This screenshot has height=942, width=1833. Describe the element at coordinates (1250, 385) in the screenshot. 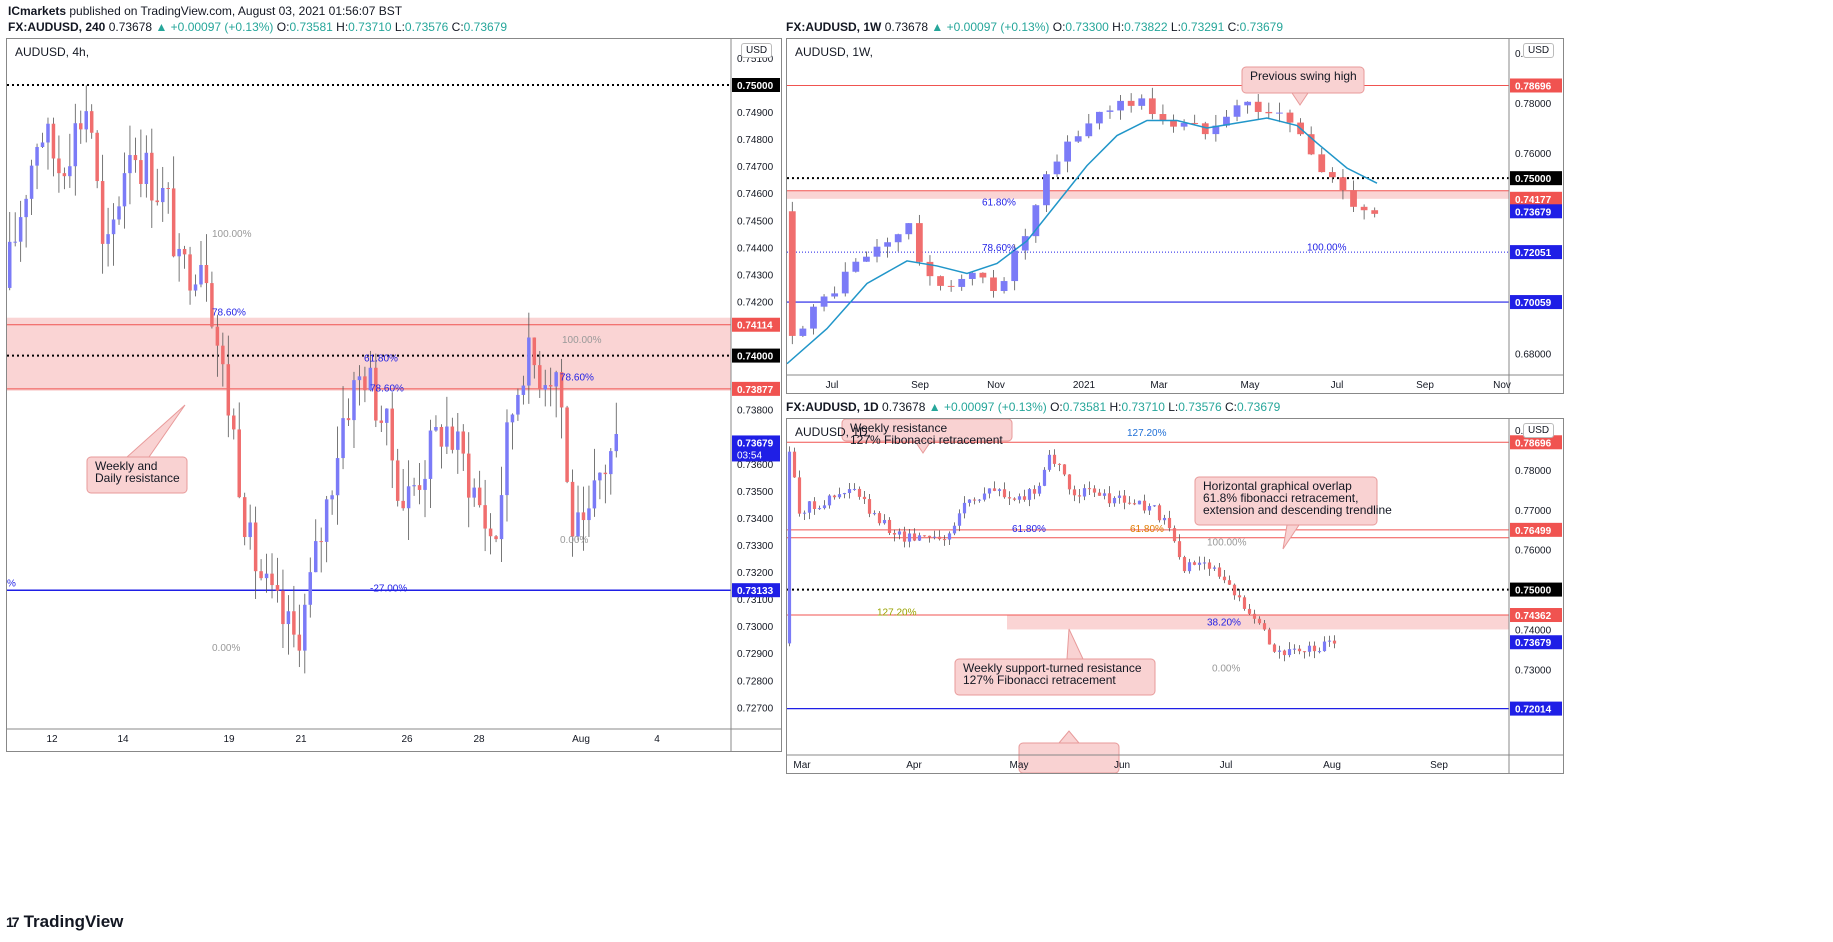

I see `x-tick-label: May` at that location.